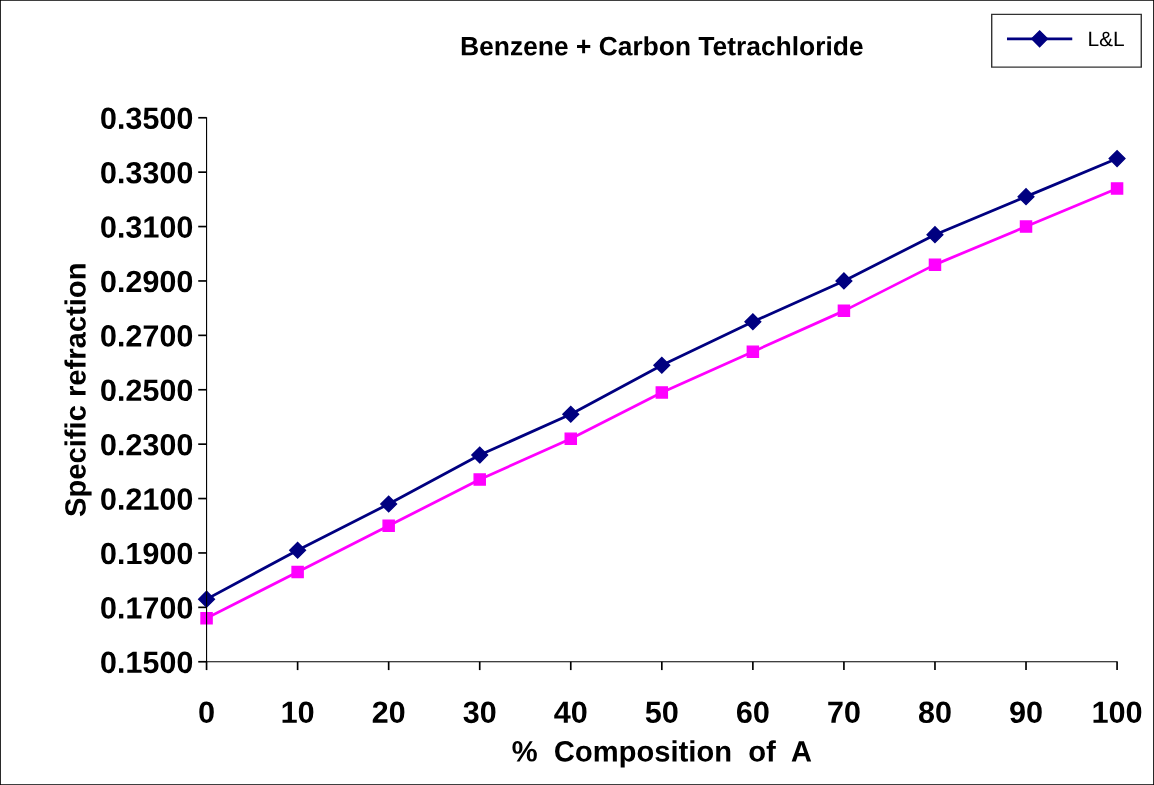 The height and width of the screenshot is (785, 1154). Describe the element at coordinates (1106, 39) in the screenshot. I see `legend-label: L&L` at that location.